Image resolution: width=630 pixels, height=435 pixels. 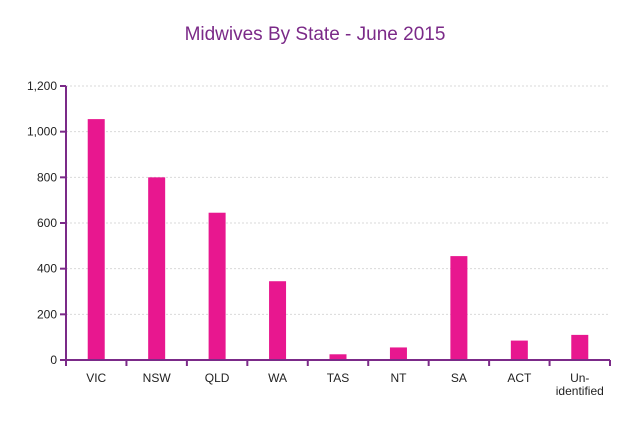 What do you see at coordinates (47, 314) in the screenshot?
I see `y-tick-label: 200` at bounding box center [47, 314].